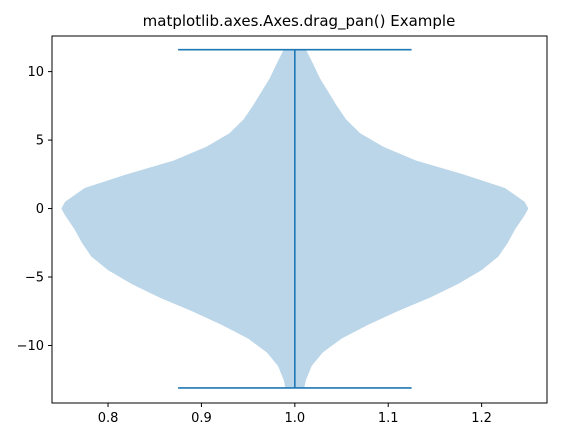 The width and height of the screenshot is (563, 444). Describe the element at coordinates (481, 418) in the screenshot. I see `x-tick-label: 1.2` at that location.